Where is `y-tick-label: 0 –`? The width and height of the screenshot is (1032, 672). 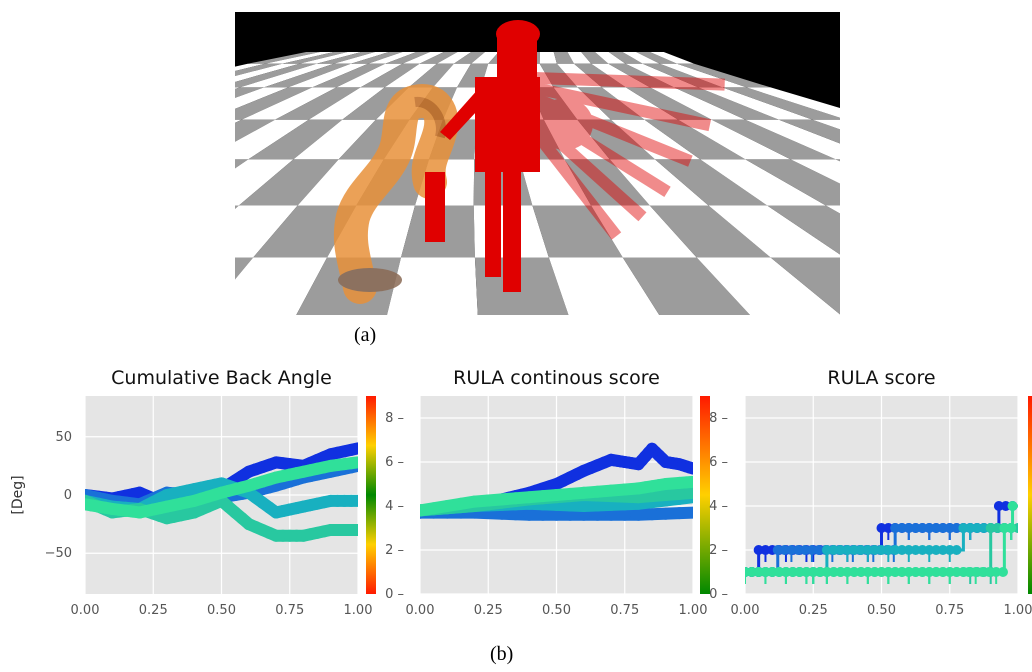 y-tick-label: 0 – is located at coordinates (718, 594).